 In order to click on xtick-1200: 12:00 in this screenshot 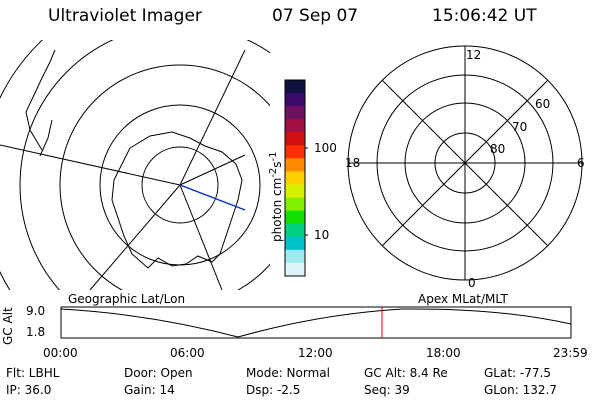, I will do `click(315, 353)`.